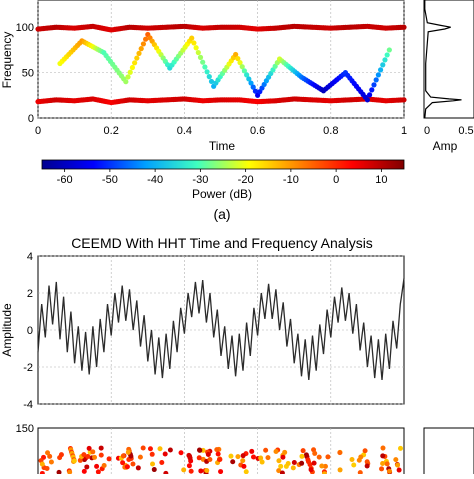  I want to click on time-axis-label: Time, so click(222, 146).